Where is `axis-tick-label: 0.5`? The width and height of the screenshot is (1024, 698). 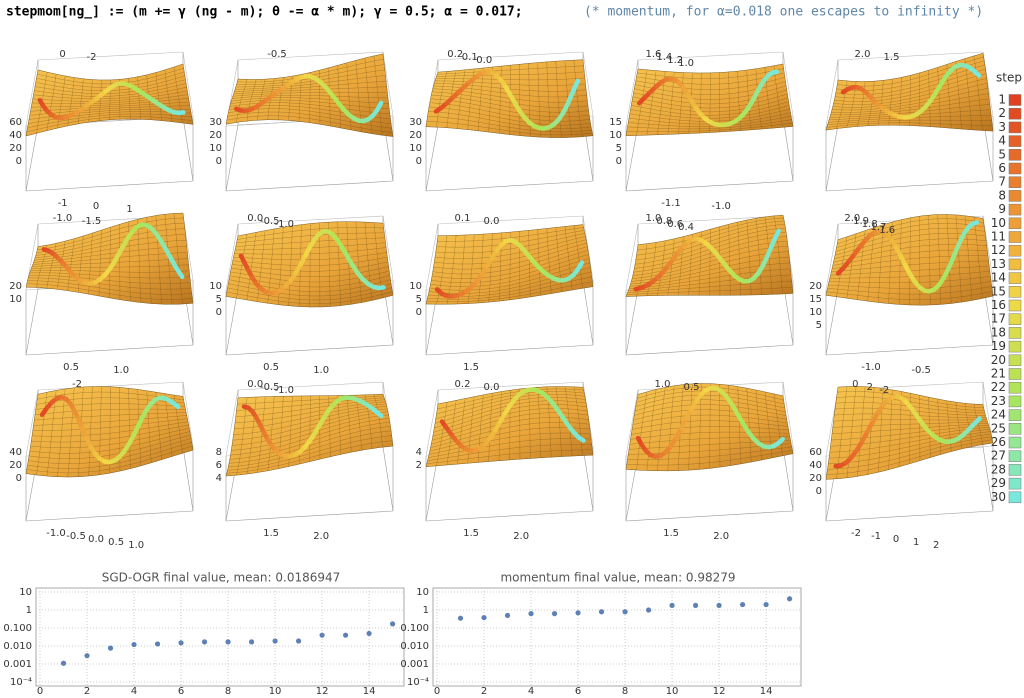
axis-tick-label: 0.5 is located at coordinates (71, 367).